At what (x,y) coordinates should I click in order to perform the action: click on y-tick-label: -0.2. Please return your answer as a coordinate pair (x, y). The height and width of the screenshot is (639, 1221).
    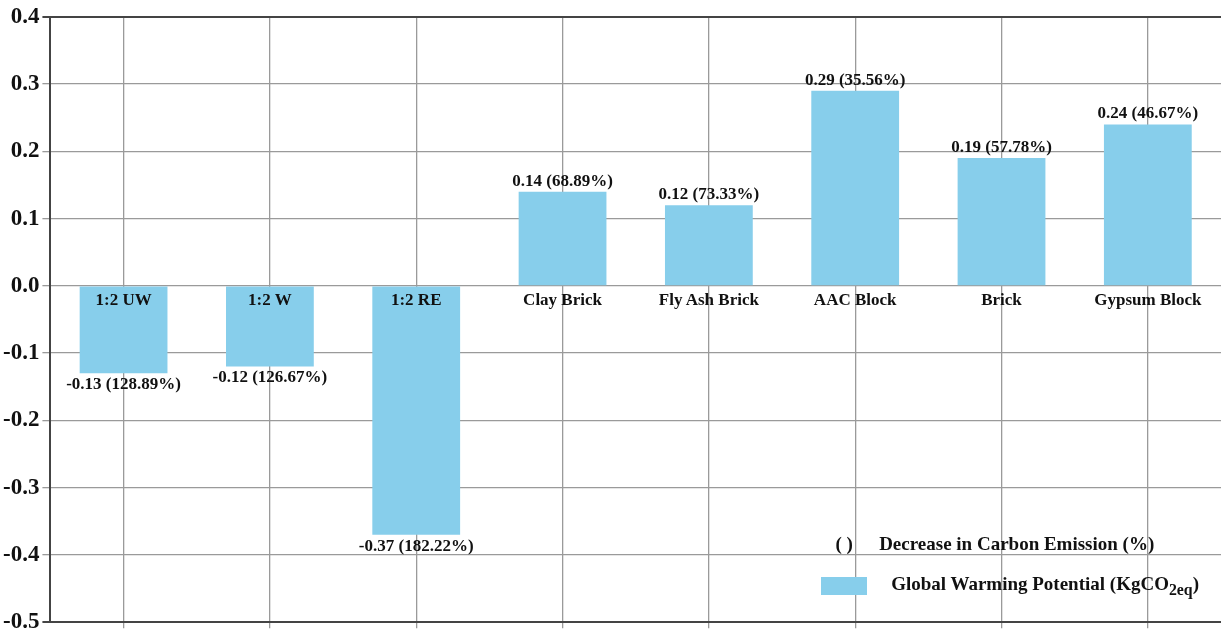
    Looking at the image, I should click on (21, 419).